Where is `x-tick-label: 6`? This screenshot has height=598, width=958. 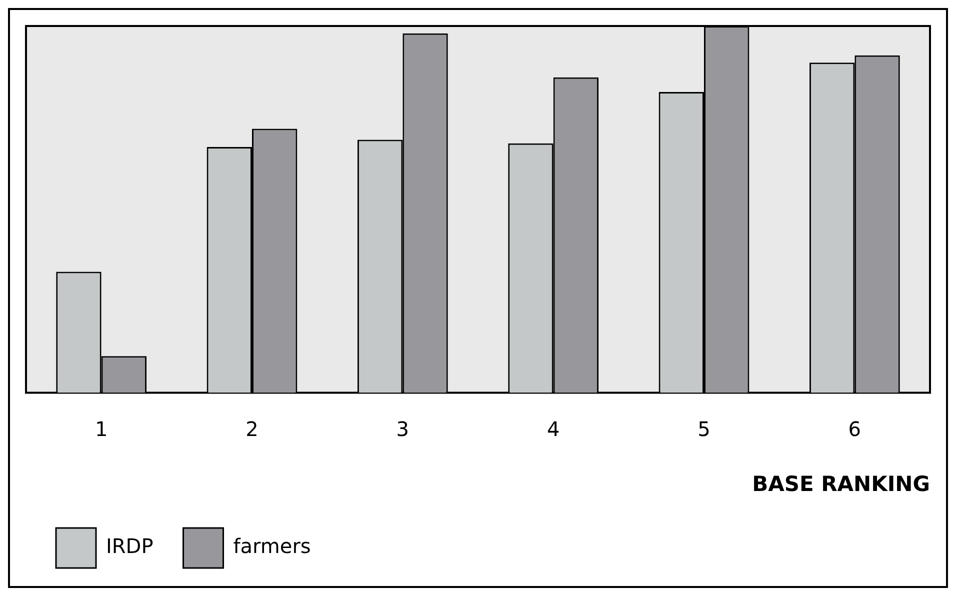 x-tick-label: 6 is located at coordinates (855, 429).